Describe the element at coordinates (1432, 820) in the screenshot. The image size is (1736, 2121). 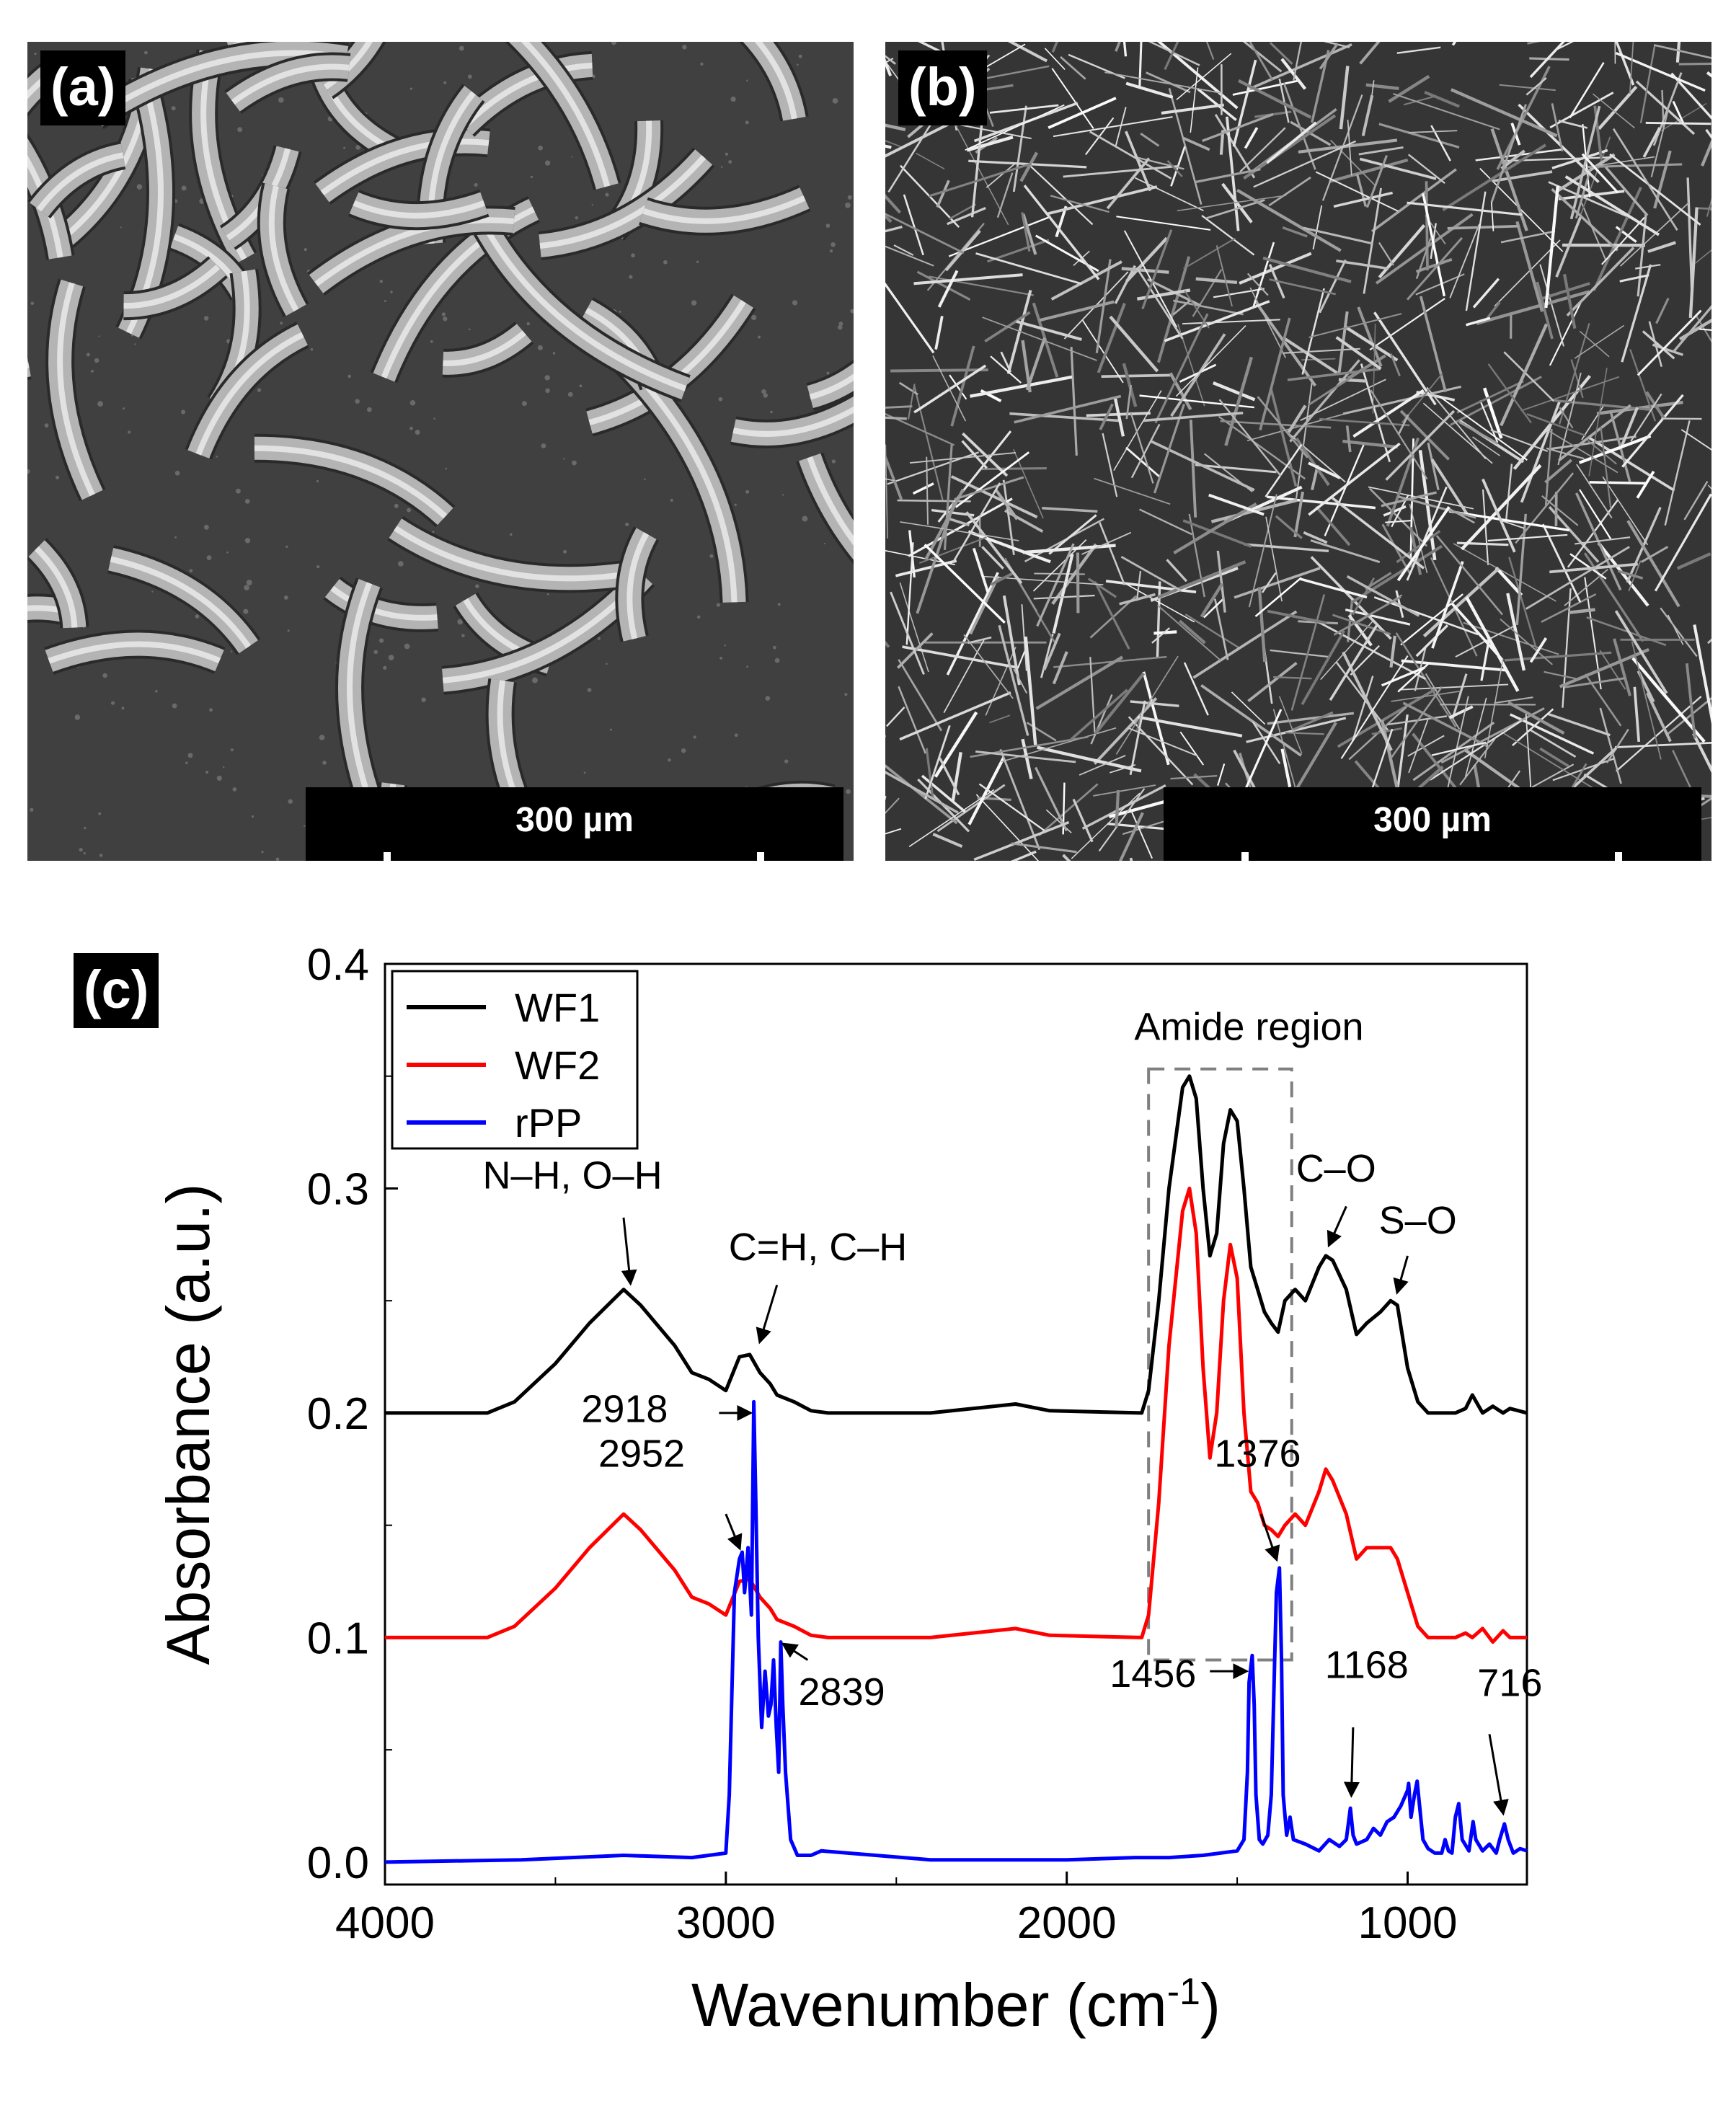
I see `scale-bar-label-b: 300 µm` at that location.